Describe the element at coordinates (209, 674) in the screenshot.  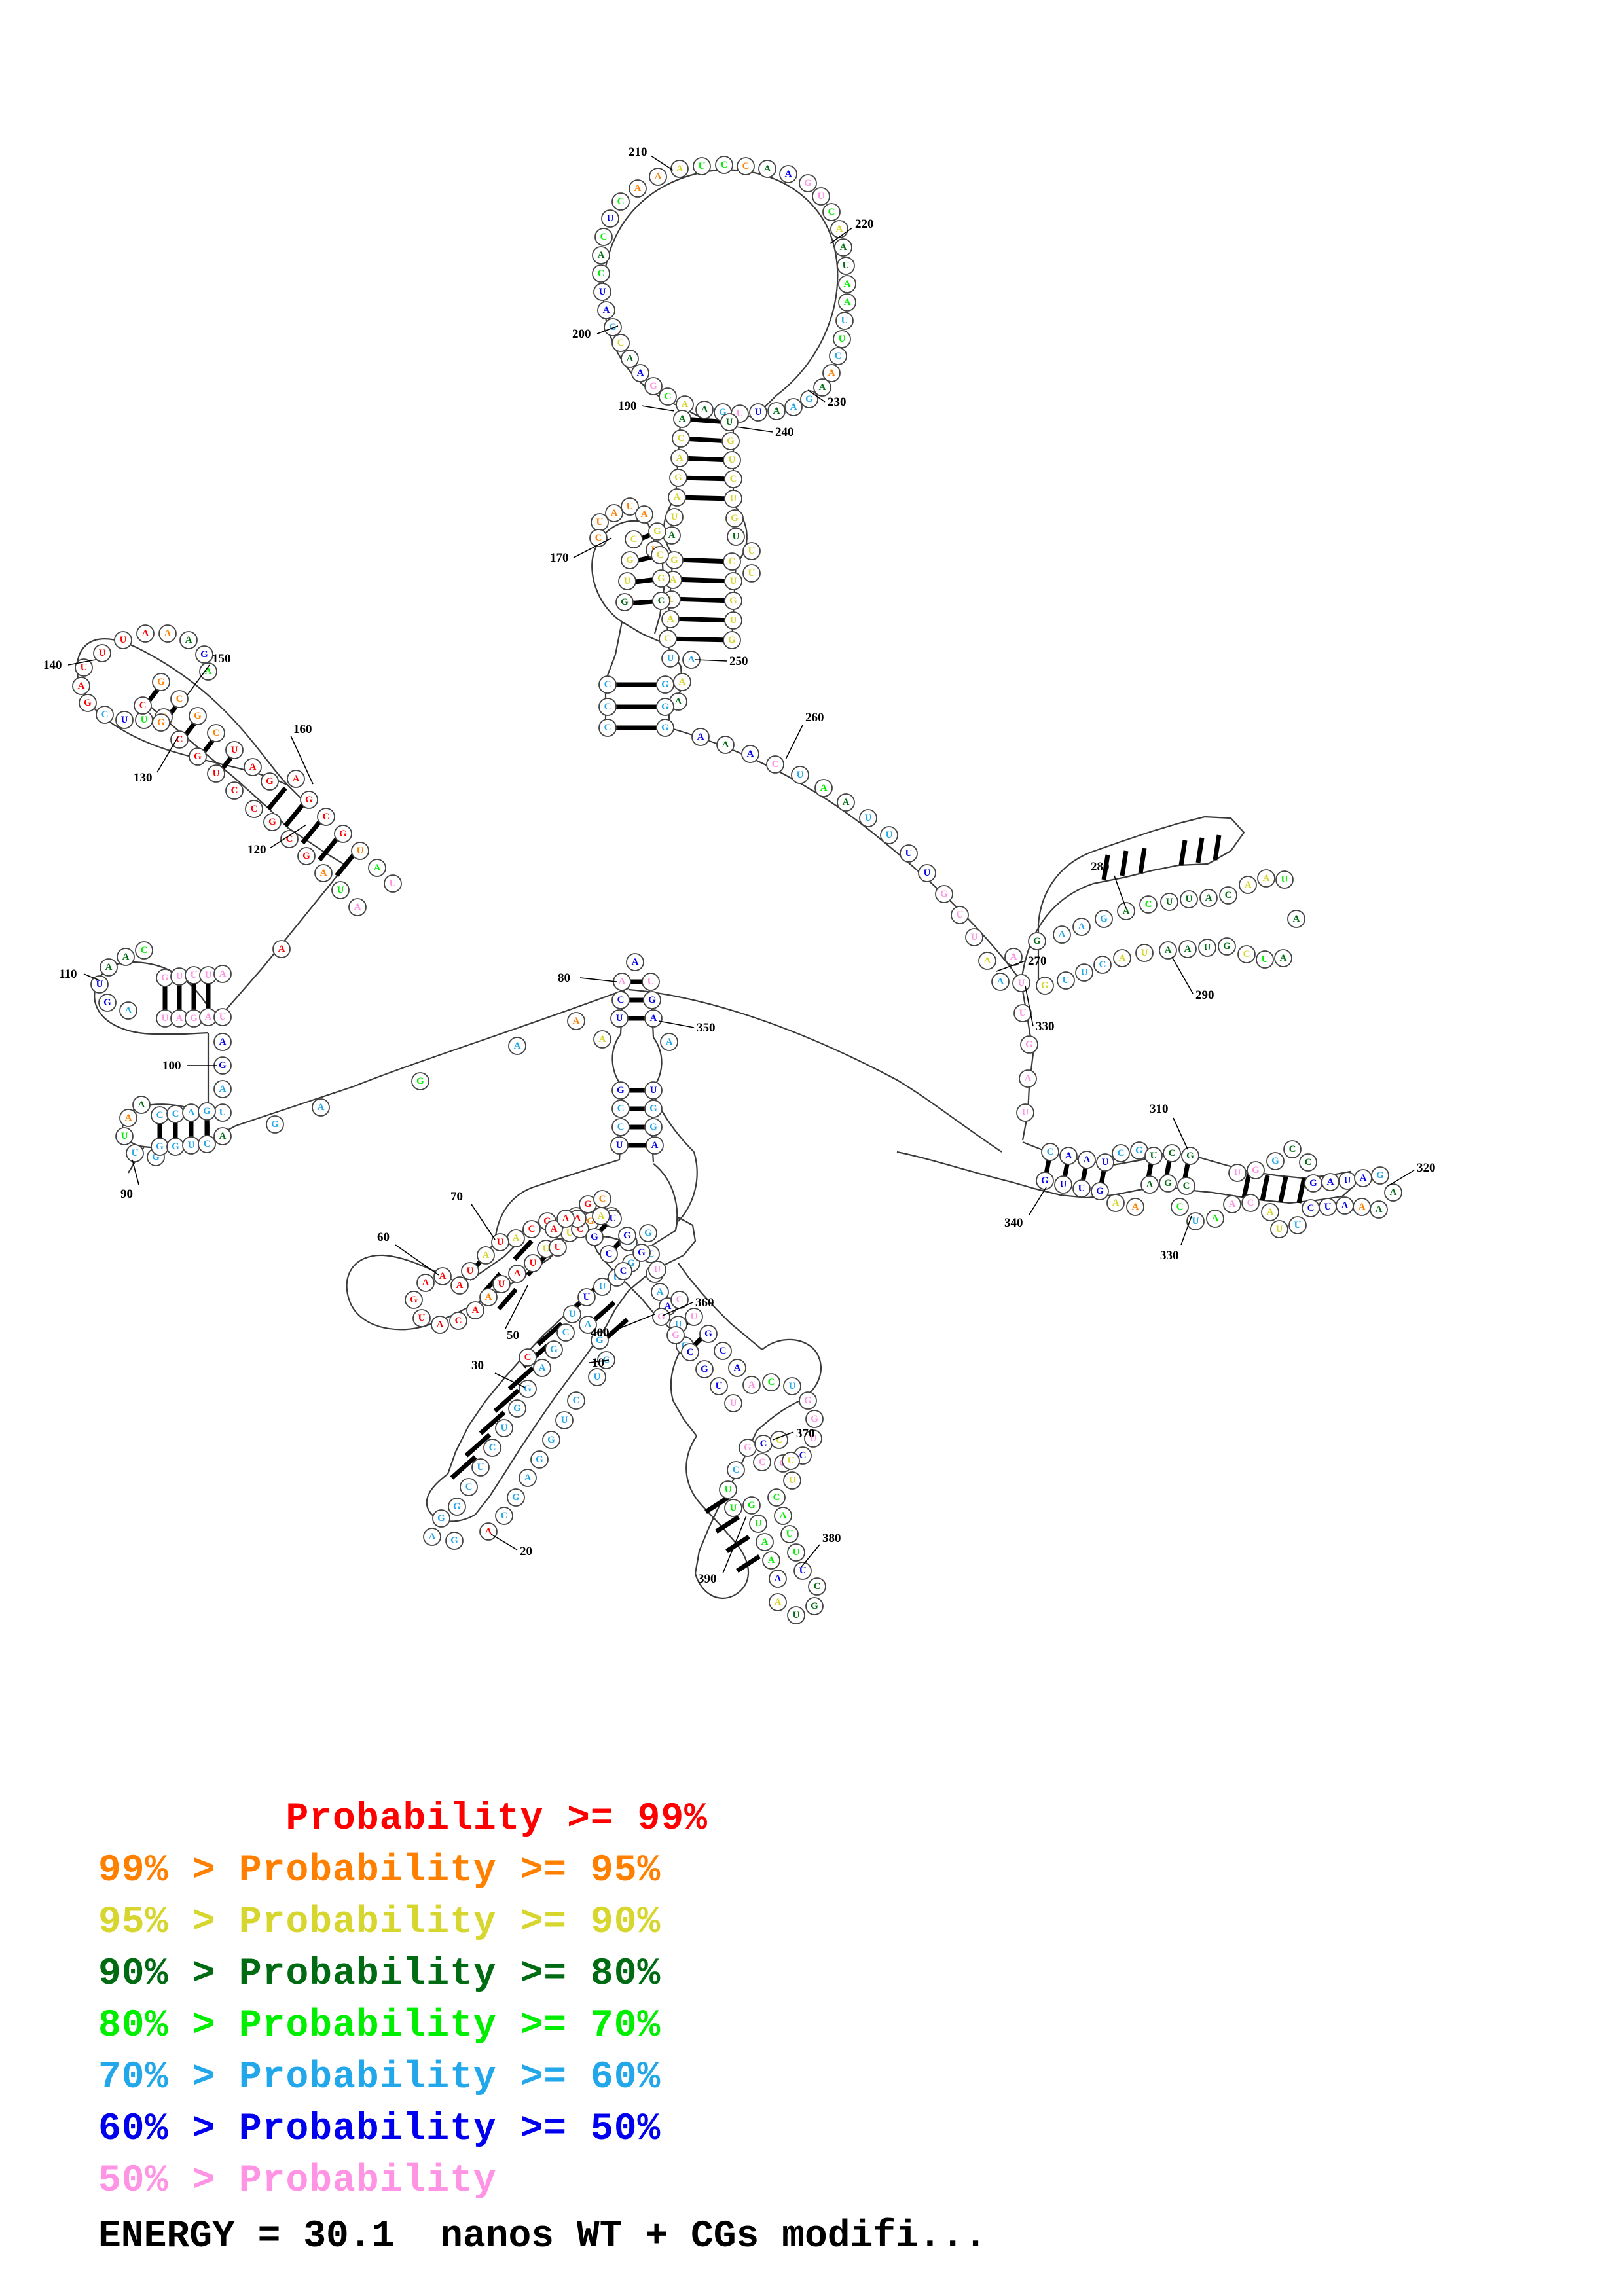
I see `position-label-150: 150` at that location.